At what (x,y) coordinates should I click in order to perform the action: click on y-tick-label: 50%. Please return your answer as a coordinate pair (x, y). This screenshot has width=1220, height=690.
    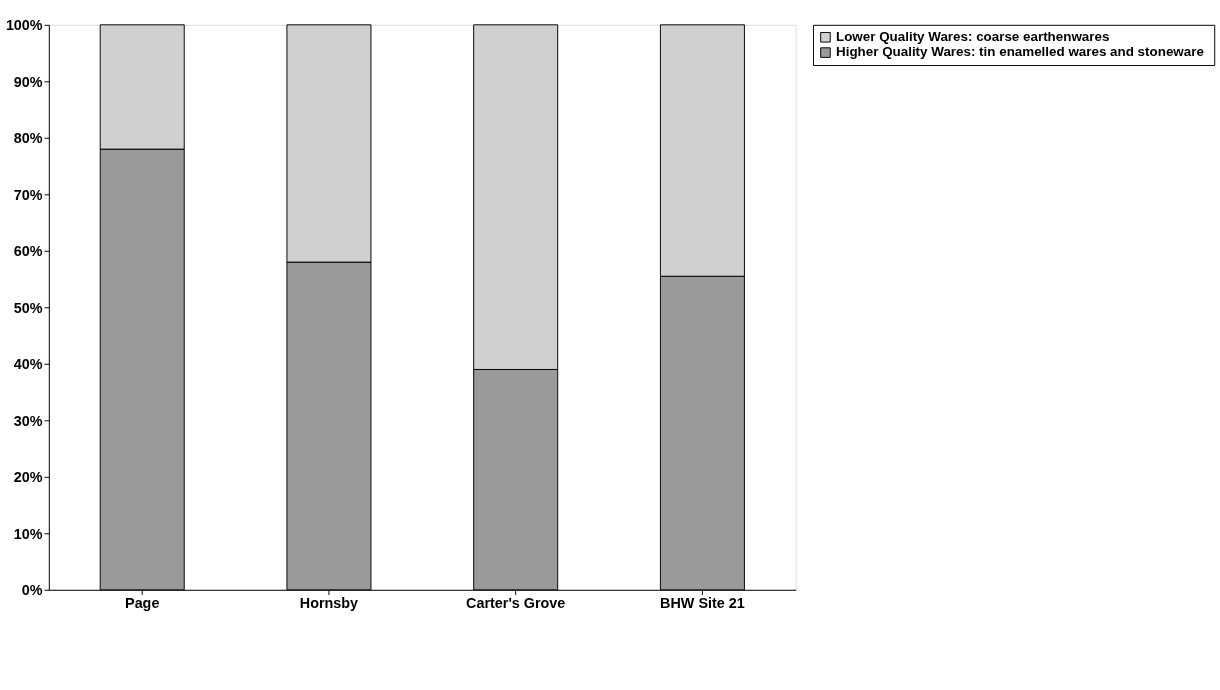
    Looking at the image, I should click on (28, 307).